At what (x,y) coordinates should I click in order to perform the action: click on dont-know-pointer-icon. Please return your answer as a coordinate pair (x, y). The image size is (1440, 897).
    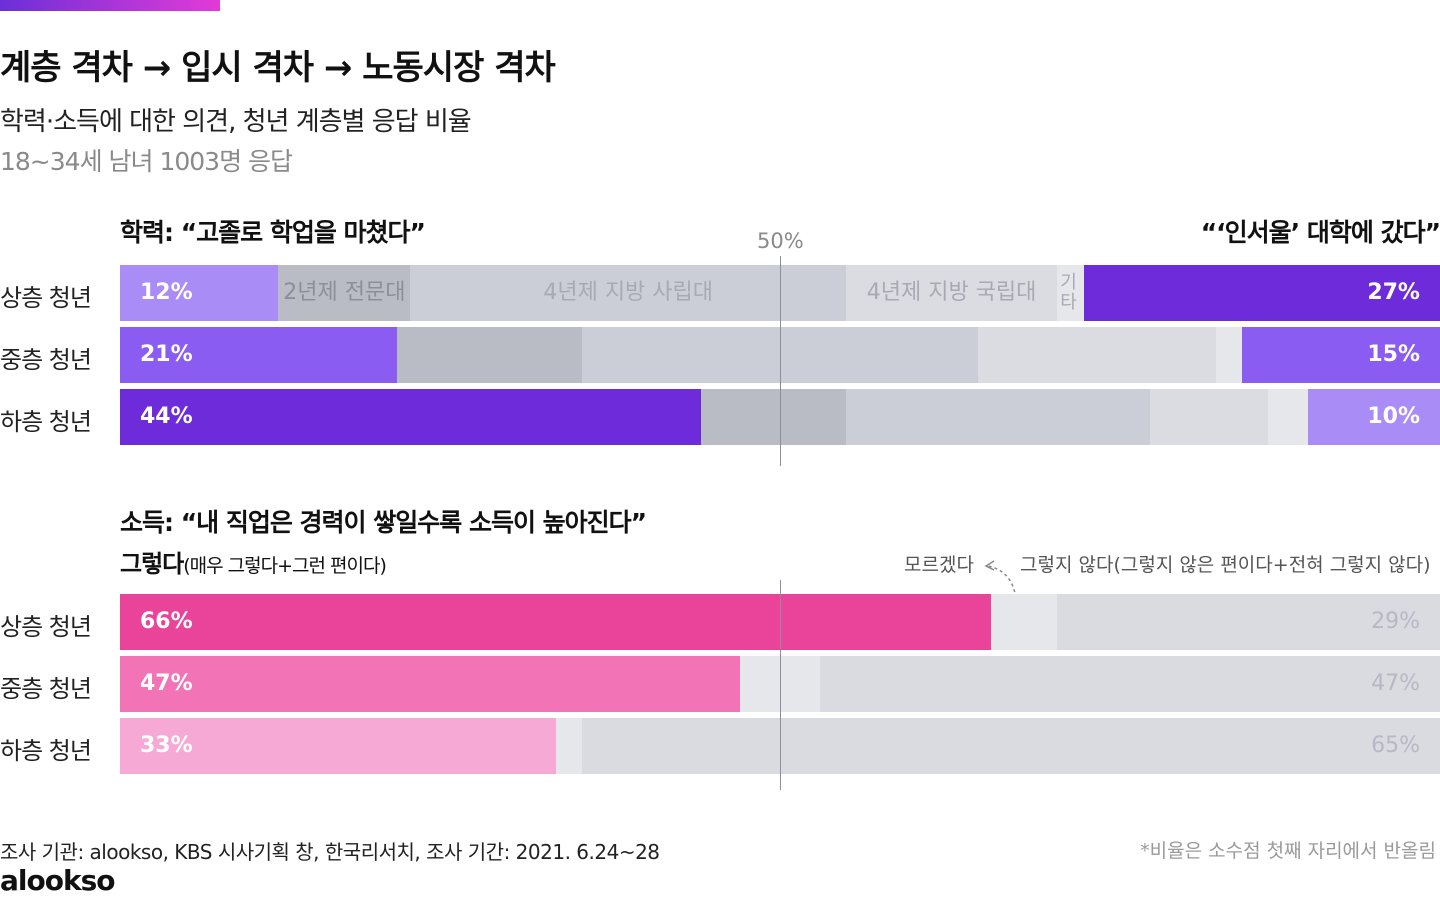
    Looking at the image, I should click on (1000, 582).